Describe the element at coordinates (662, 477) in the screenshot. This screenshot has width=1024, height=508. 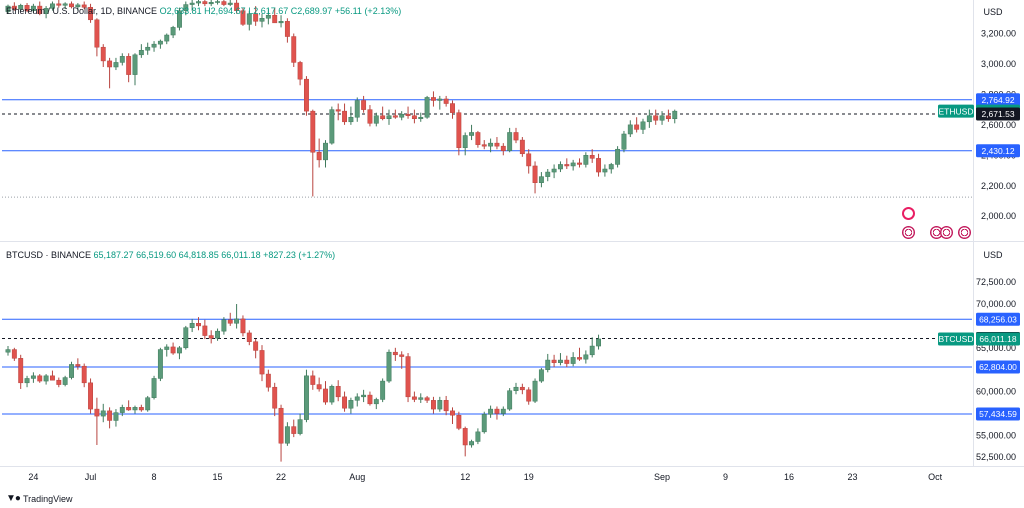
I see `x-tick-label: Sep` at that location.